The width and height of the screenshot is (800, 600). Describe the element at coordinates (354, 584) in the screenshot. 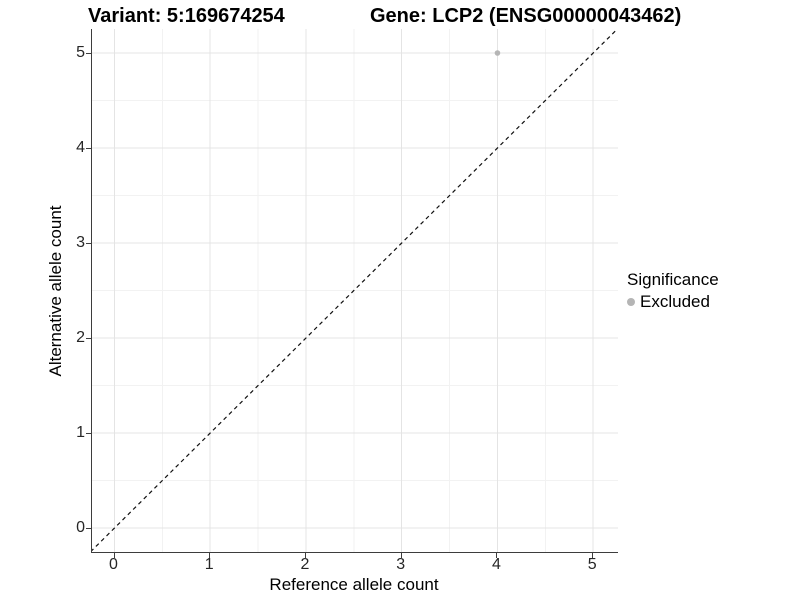

I see `x-axis-title: Reference allele count` at that location.